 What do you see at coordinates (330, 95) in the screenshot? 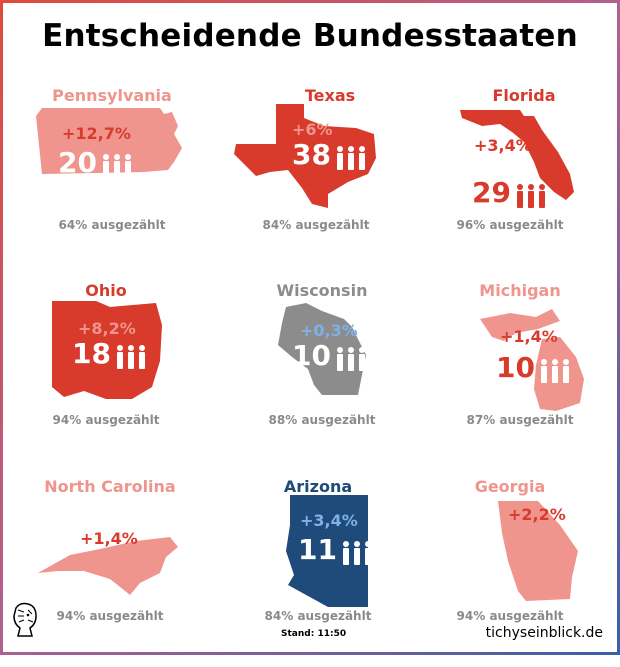
I see `state-name: Texas` at bounding box center [330, 95].